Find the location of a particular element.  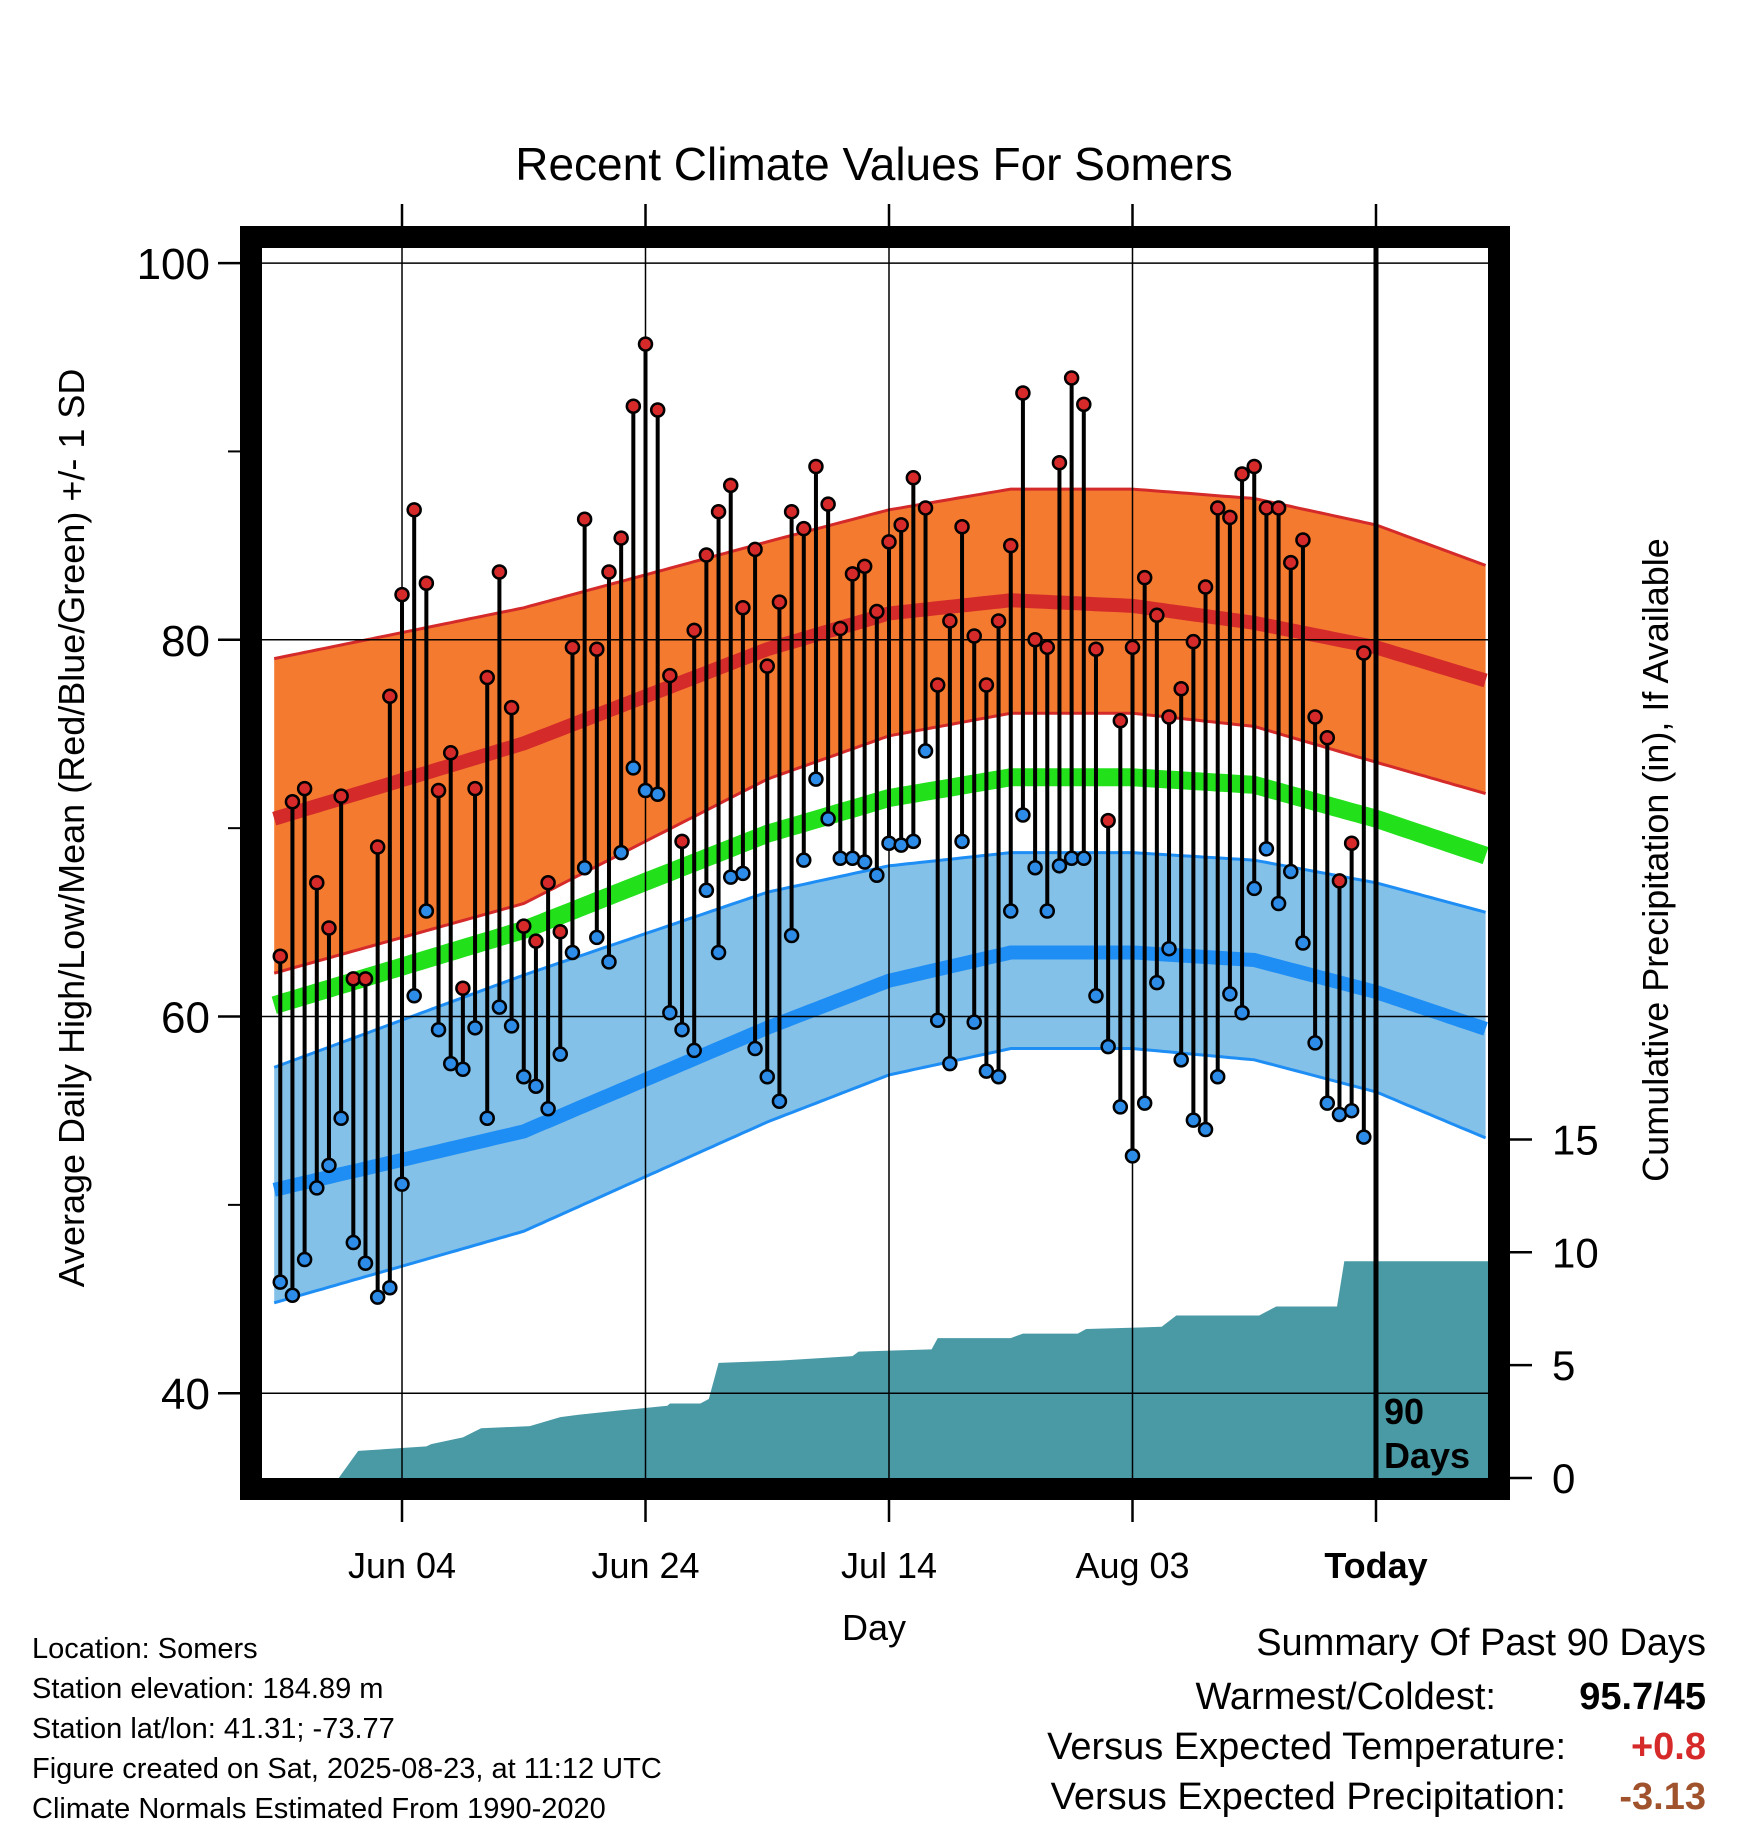

y2-tick-label-15: 15 is located at coordinates (1575, 1139).